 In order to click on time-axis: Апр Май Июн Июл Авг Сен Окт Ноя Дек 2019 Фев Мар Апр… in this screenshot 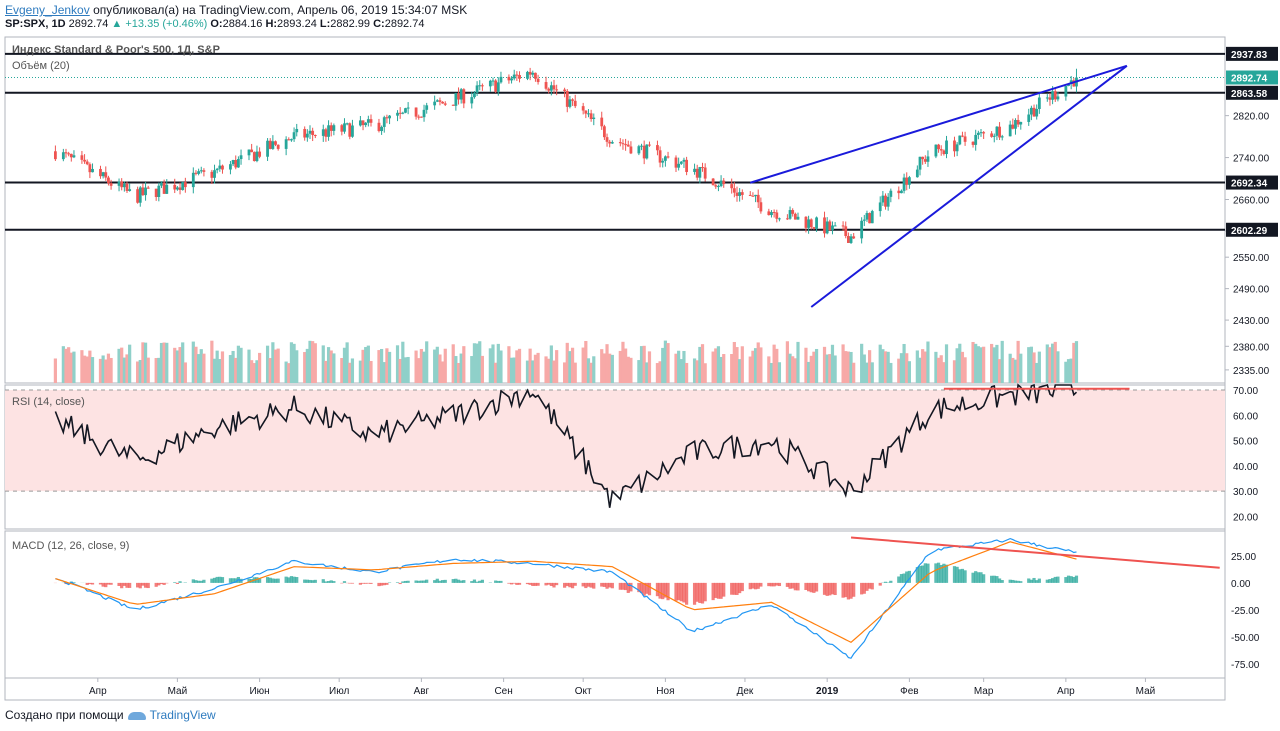, I will do `click(622, 687)`.